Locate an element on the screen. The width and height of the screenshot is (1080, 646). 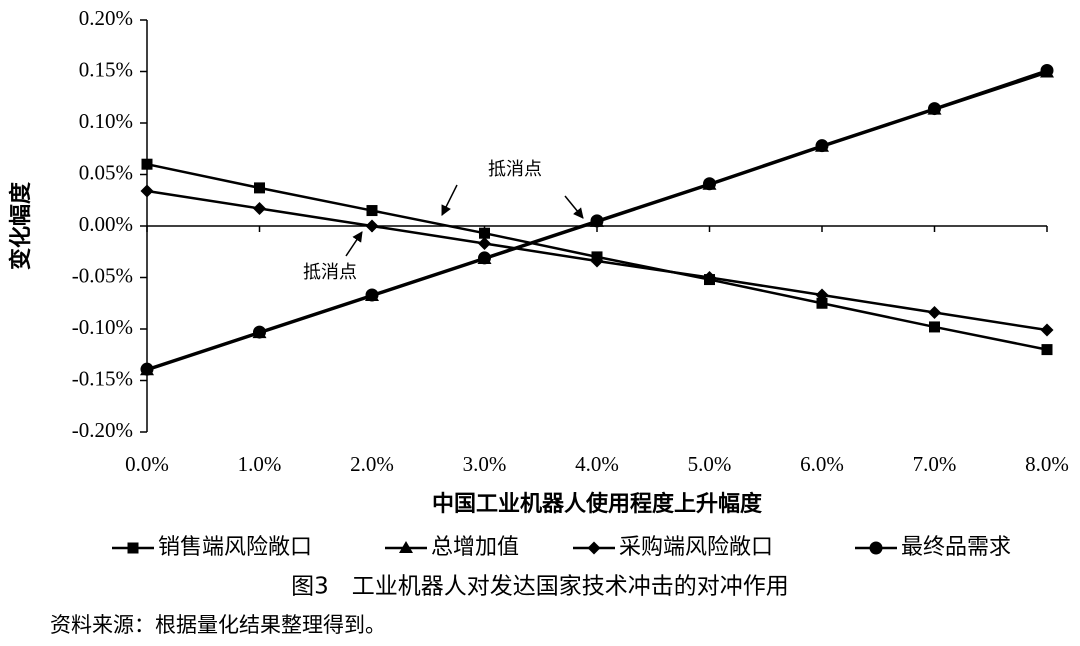
legend-label: 采购端风险敞口 is located at coordinates (696, 547).